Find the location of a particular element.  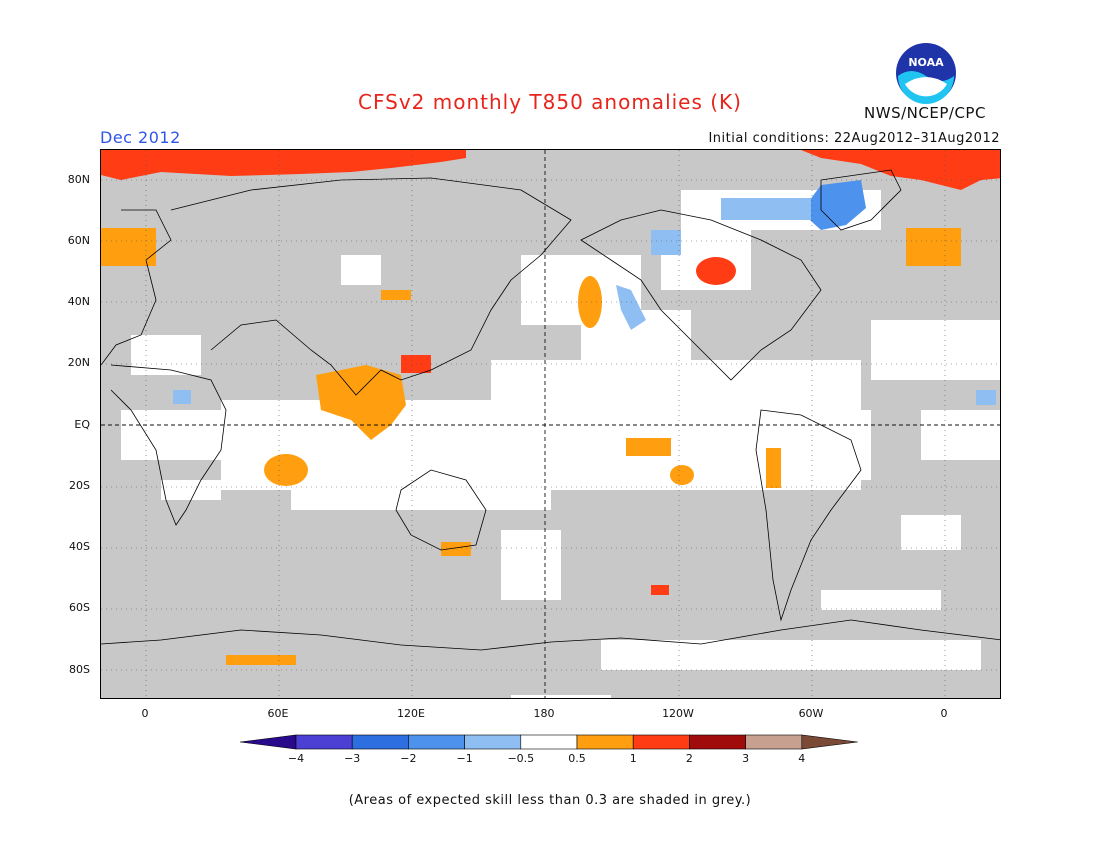

noaa-logo: NOAA is located at coordinates (926, 73).